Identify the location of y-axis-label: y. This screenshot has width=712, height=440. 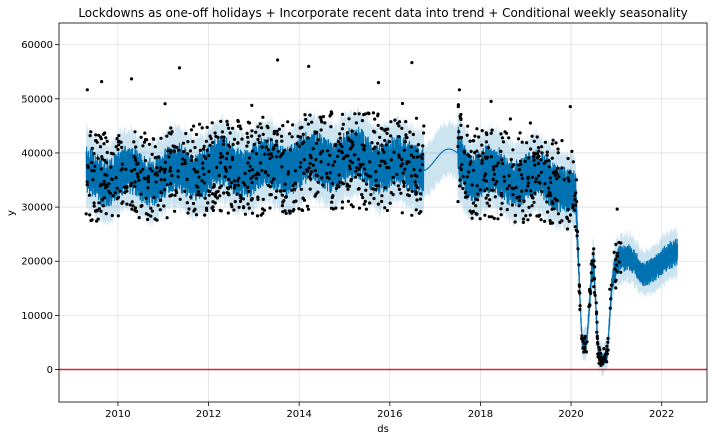
(11, 213).